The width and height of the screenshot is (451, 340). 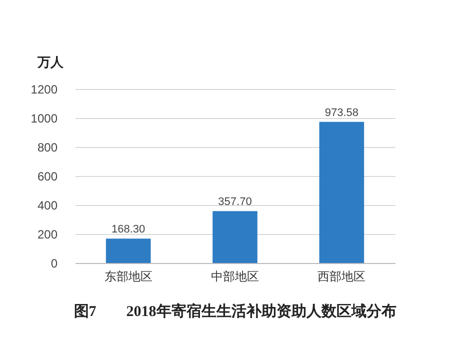 What do you see at coordinates (341, 112) in the screenshot?
I see `data-label: 973.58` at bounding box center [341, 112].